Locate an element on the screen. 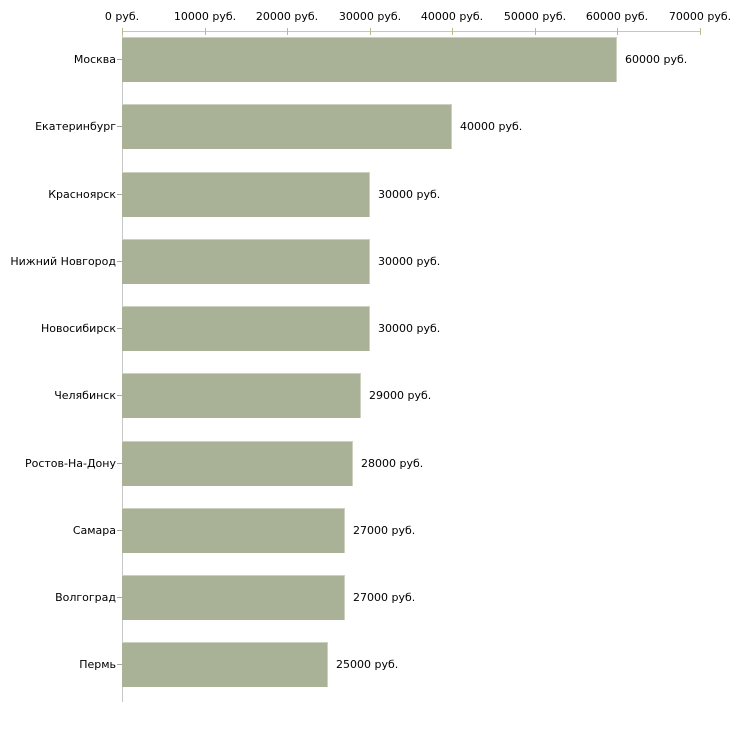 This screenshot has width=730, height=730. category-label: Челябинск is located at coordinates (85, 395).